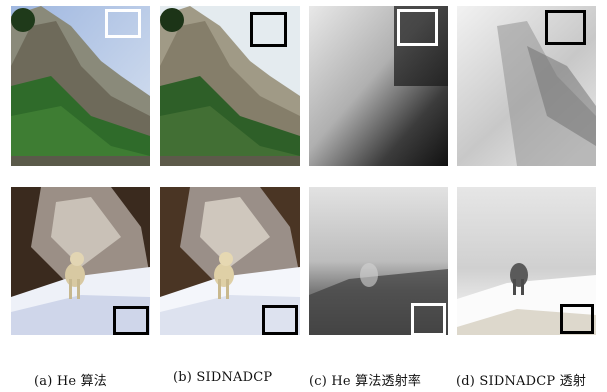 The image size is (607, 392). What do you see at coordinates (280, 320) in the screenshot?
I see `marker-box-b2` at bounding box center [280, 320].